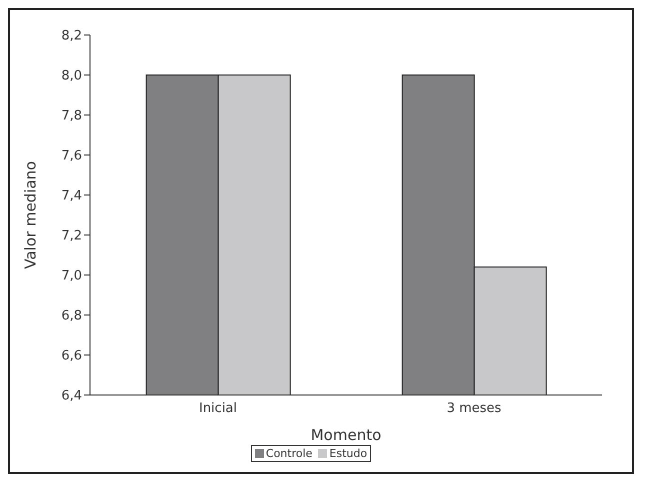 This screenshot has height=486, width=646. Describe the element at coordinates (71, 316) in the screenshot. I see `y-tick-label: 6,8` at that location.